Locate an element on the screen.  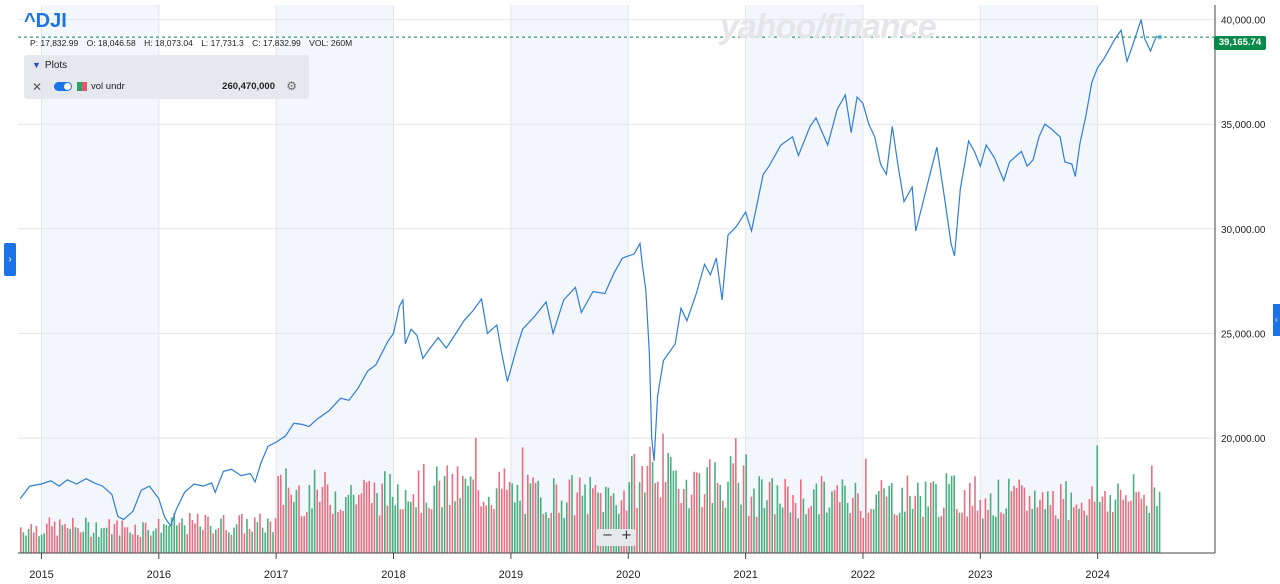
collapse-triangle-icon: ▼ is located at coordinates (36, 65).